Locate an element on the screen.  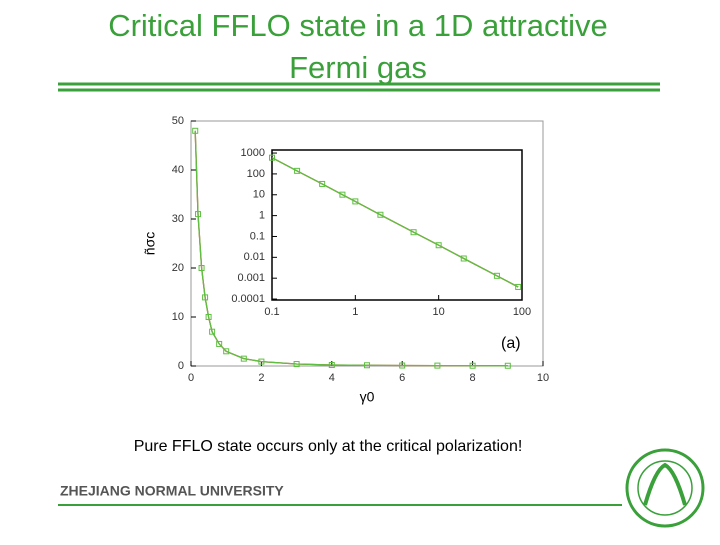
inset-frame is located at coordinates (397, 225).